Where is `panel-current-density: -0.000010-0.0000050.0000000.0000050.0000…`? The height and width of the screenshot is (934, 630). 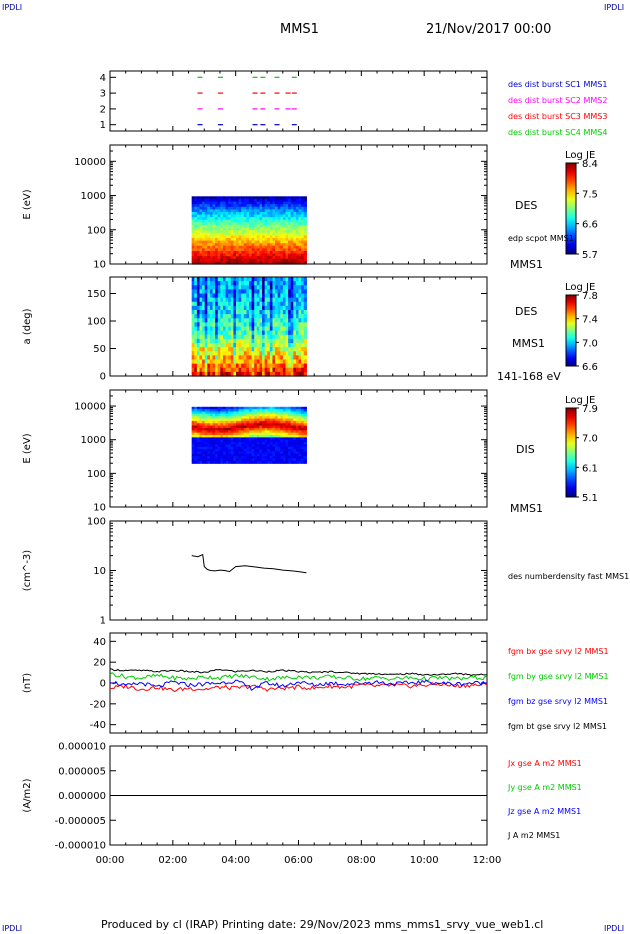 panel-current-density: -0.000010-0.0000050.0000000.0000050.0000… is located at coordinates (302, 804).